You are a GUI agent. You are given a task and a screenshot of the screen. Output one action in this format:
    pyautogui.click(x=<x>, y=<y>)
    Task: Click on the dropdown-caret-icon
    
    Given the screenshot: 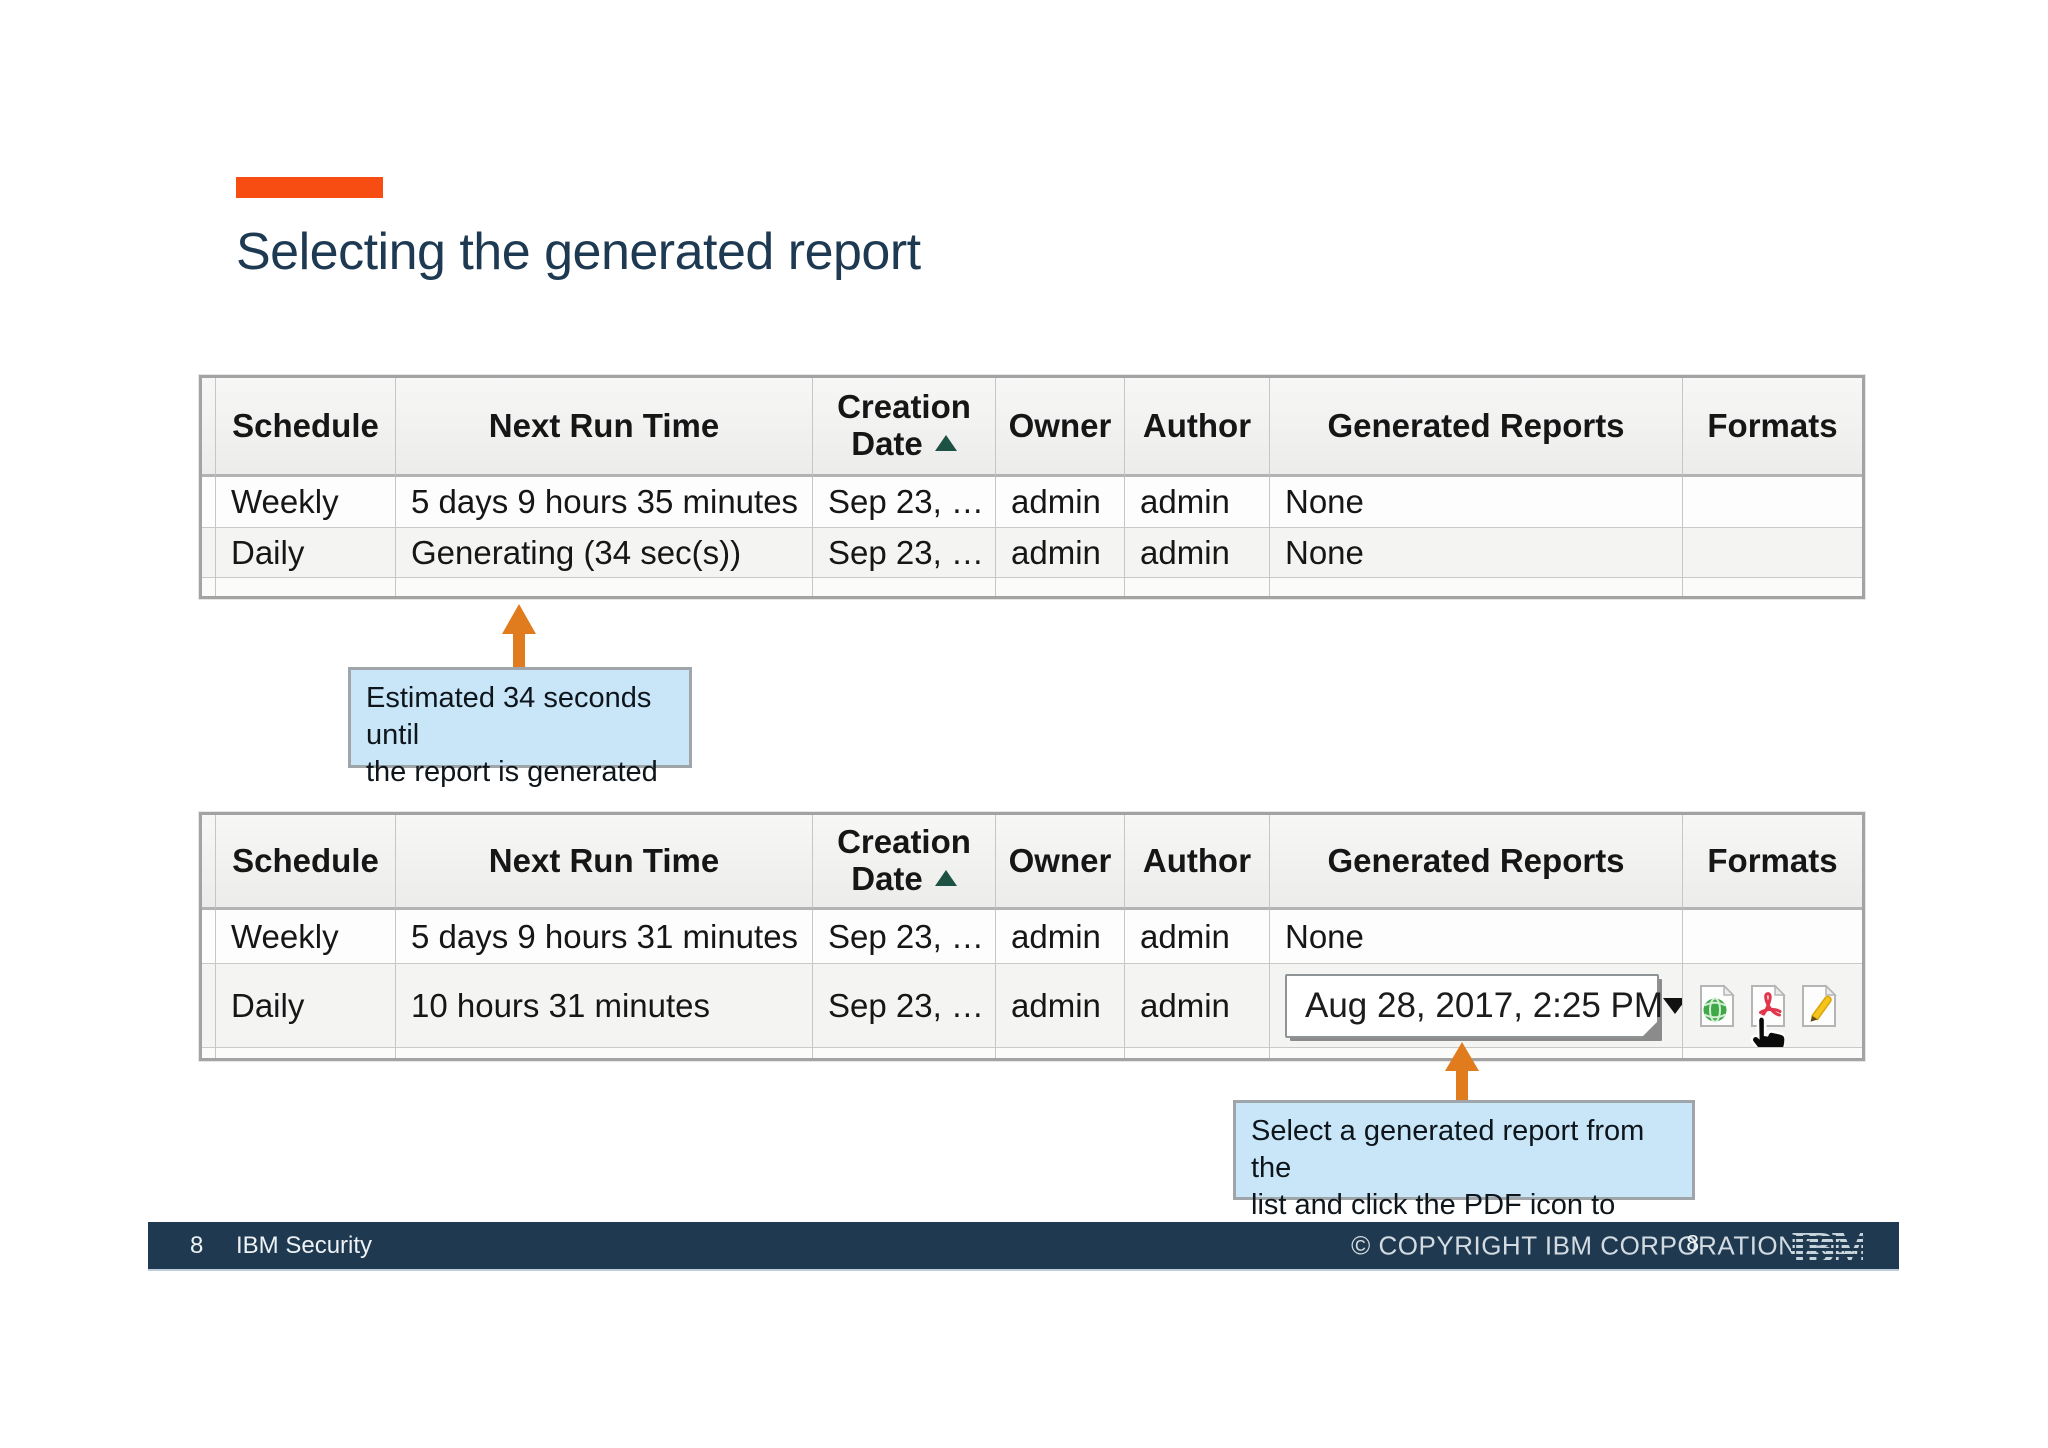 What is the action you would take?
    pyautogui.click(x=1672, y=1005)
    